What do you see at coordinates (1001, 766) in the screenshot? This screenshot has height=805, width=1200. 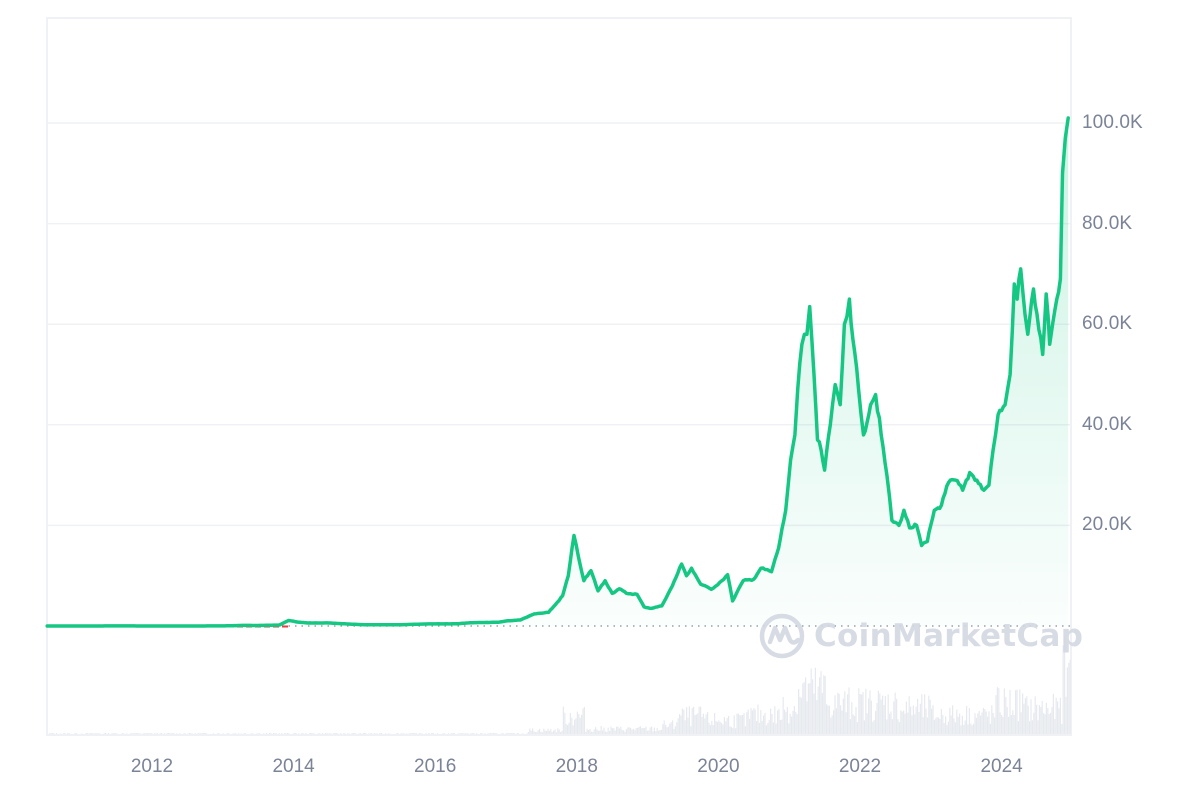 I see `x-tick-label: 2024` at bounding box center [1001, 766].